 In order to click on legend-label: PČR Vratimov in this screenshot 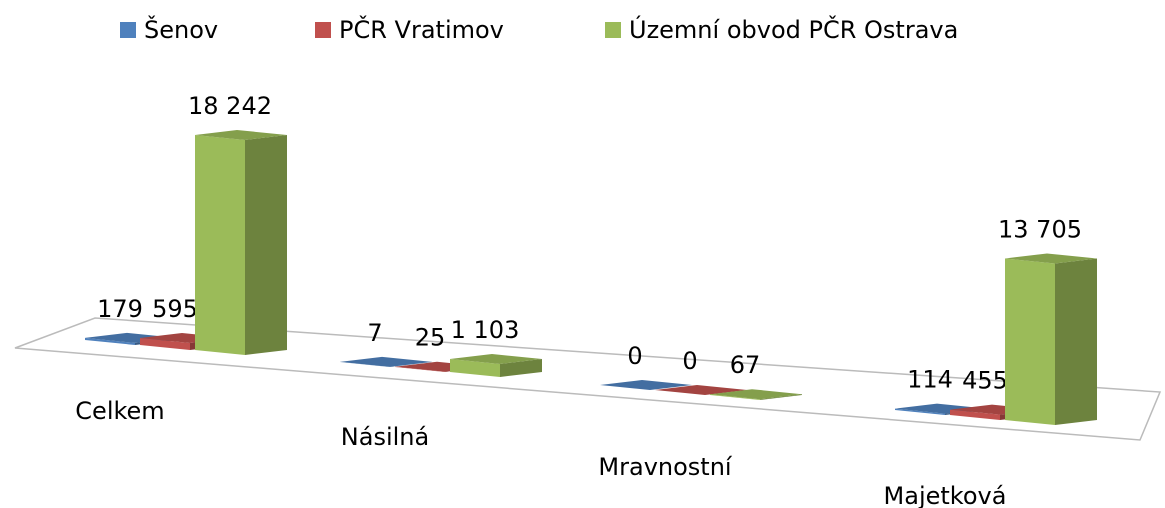, I will do `click(421, 29)`.